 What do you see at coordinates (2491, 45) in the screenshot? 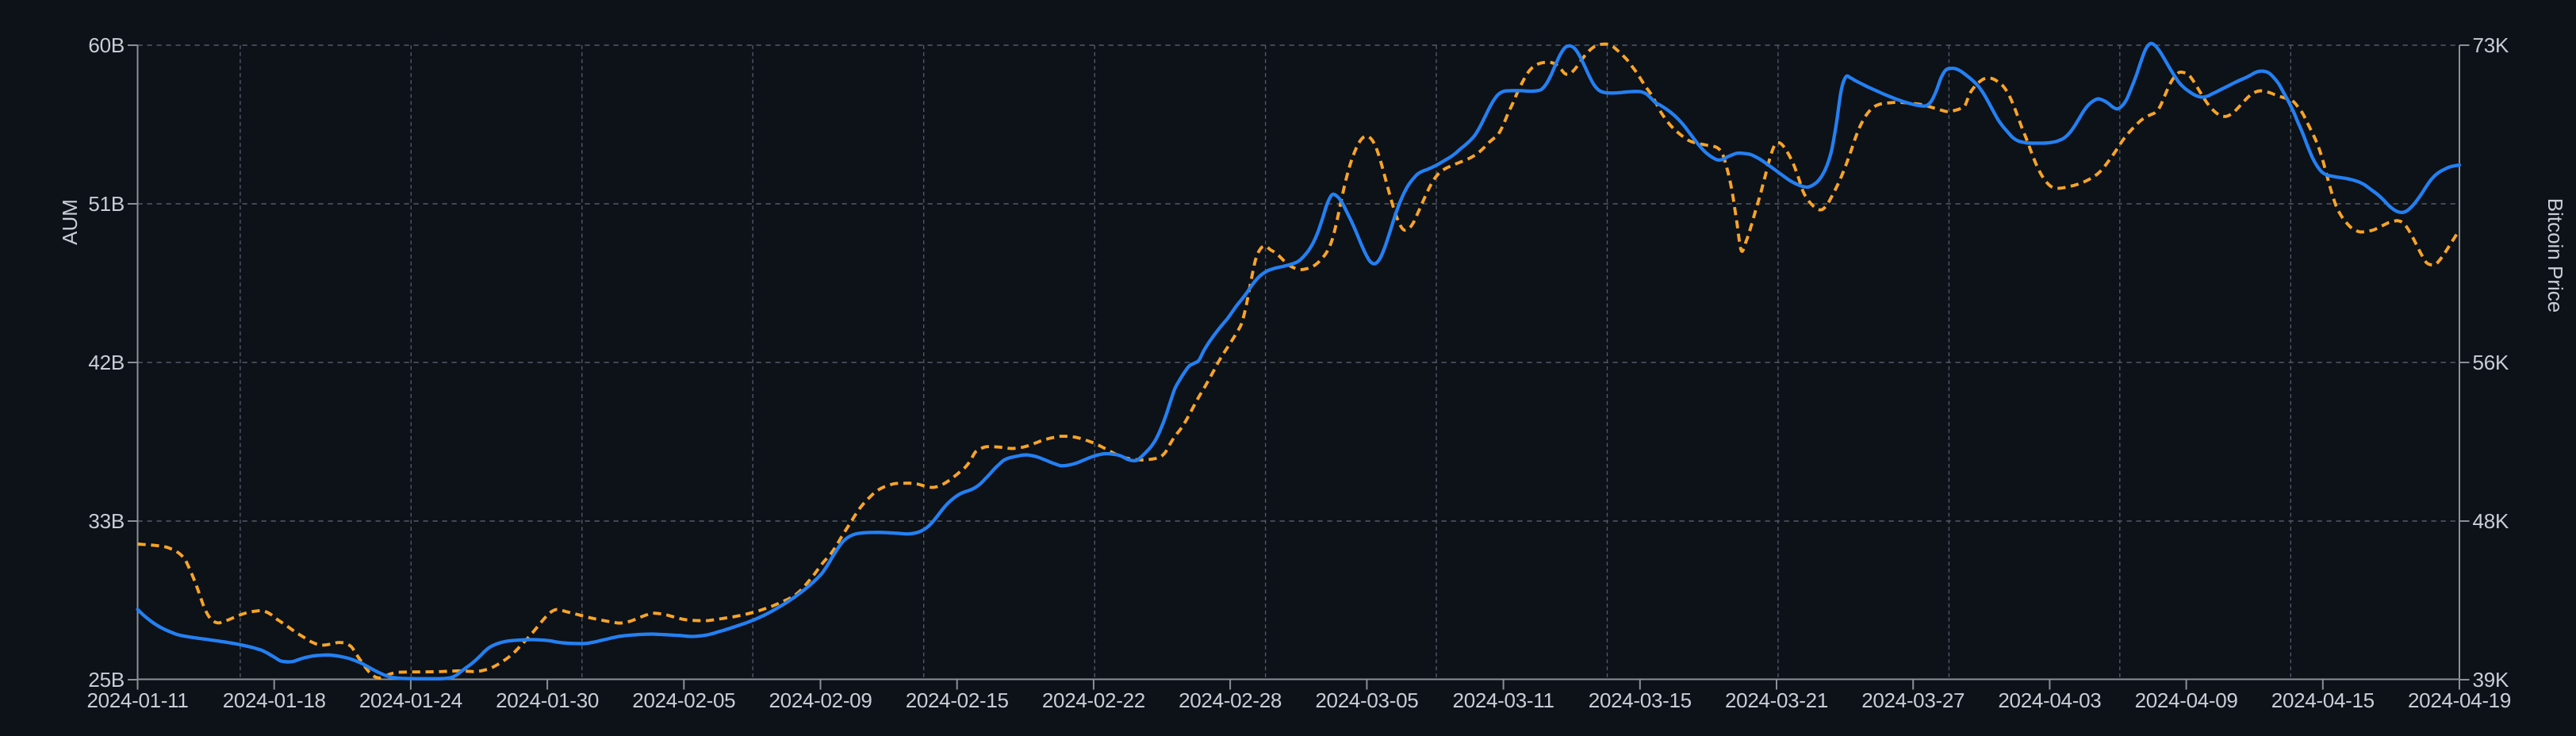
I see `svg-text: 73K` at bounding box center [2491, 45].